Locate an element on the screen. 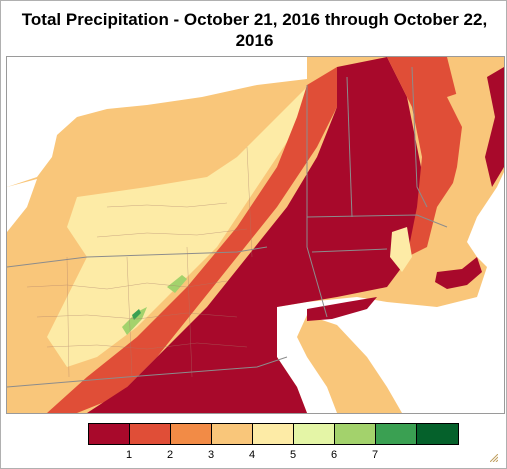  title-line-2: 2016 is located at coordinates (254, 40).